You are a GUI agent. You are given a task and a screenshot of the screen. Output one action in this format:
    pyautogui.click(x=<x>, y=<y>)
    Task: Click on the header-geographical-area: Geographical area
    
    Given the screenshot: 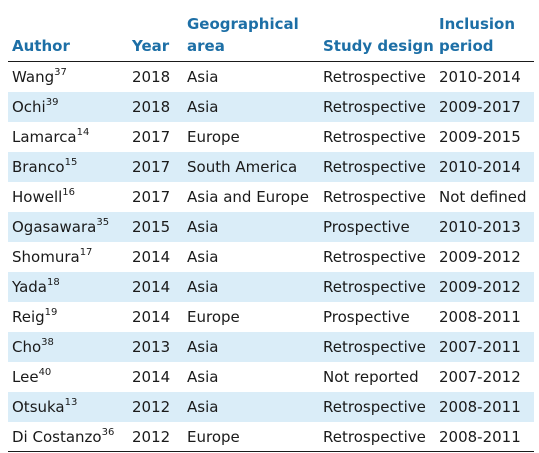 What is the action you would take?
    pyautogui.click(x=243, y=34)
    